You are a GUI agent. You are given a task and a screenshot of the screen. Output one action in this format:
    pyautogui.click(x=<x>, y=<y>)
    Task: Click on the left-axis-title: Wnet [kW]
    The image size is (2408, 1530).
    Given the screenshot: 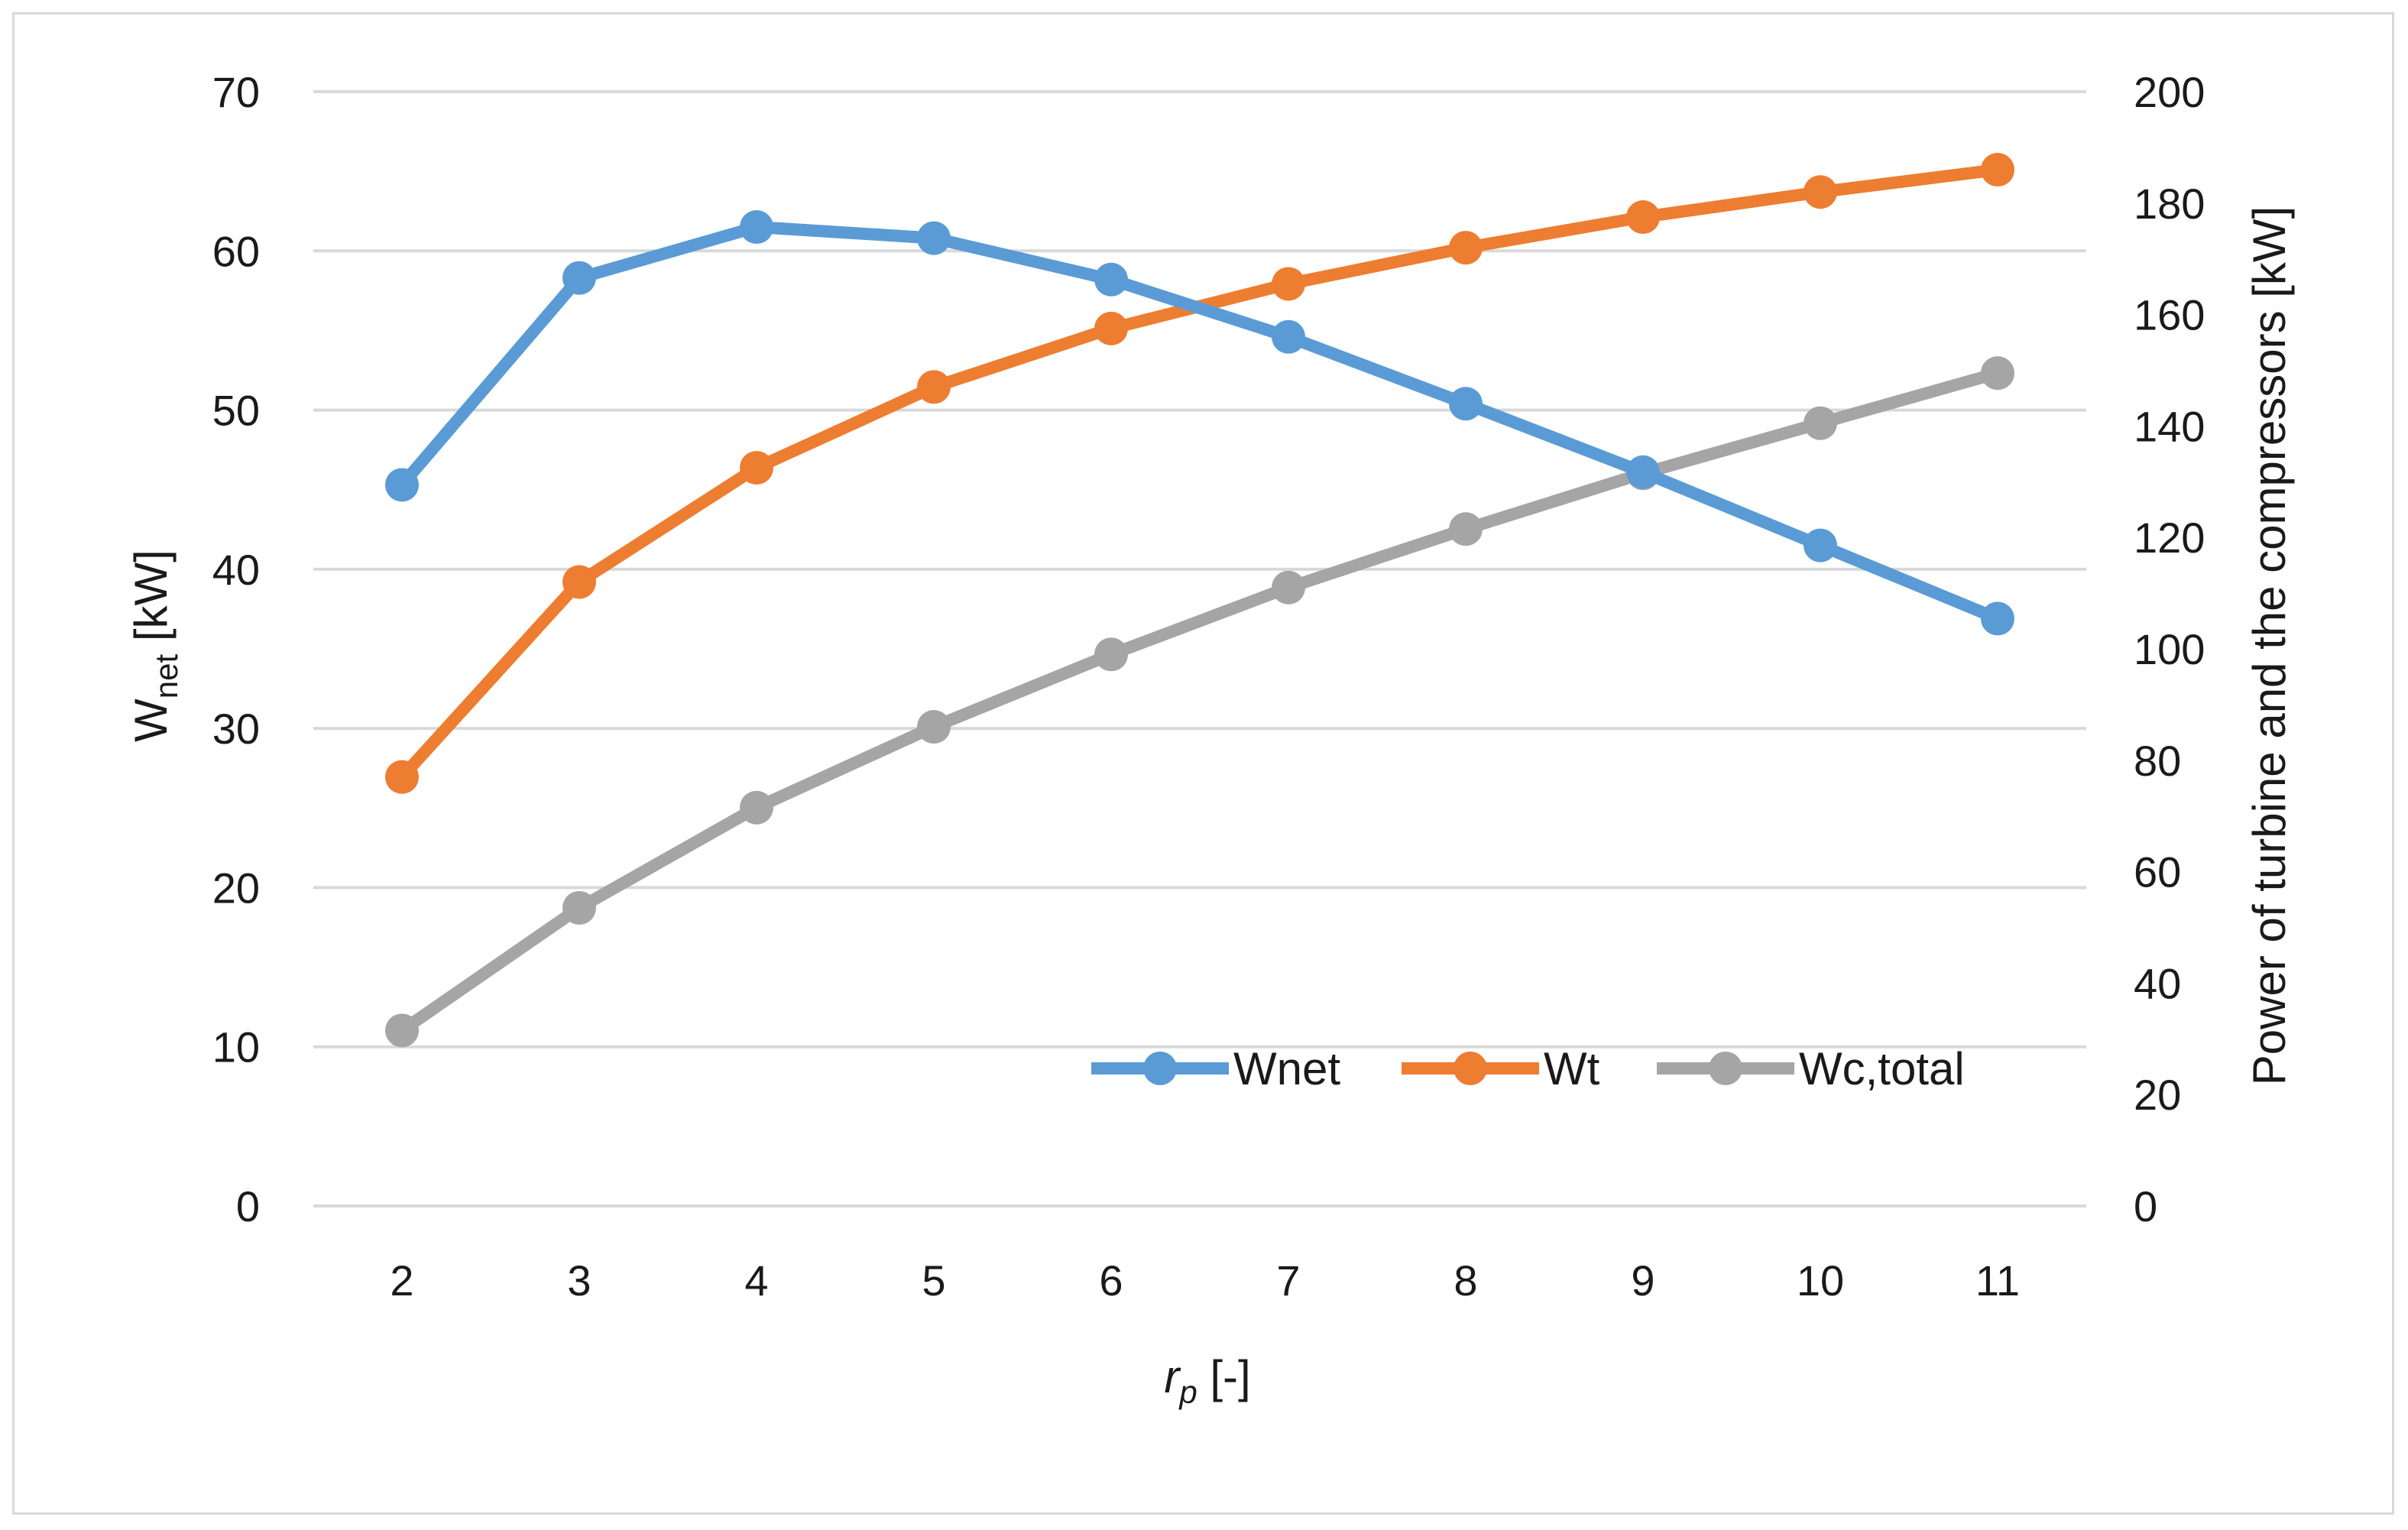 What is the action you would take?
    pyautogui.click(x=154, y=645)
    